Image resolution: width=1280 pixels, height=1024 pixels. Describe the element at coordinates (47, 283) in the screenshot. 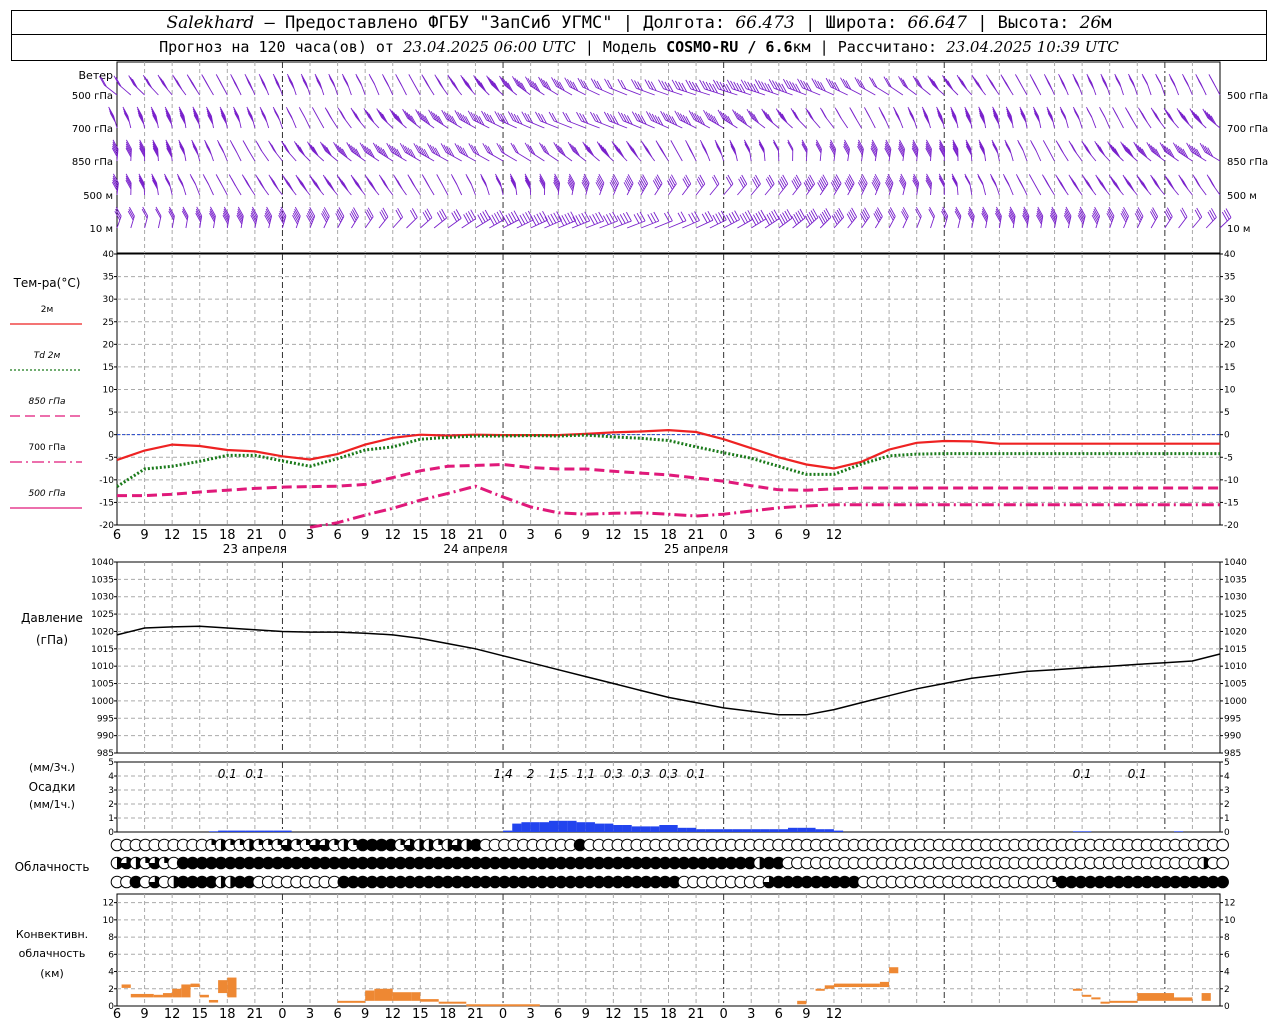

I see `temp-axis-label: Тем-ра(°C)` at that location.